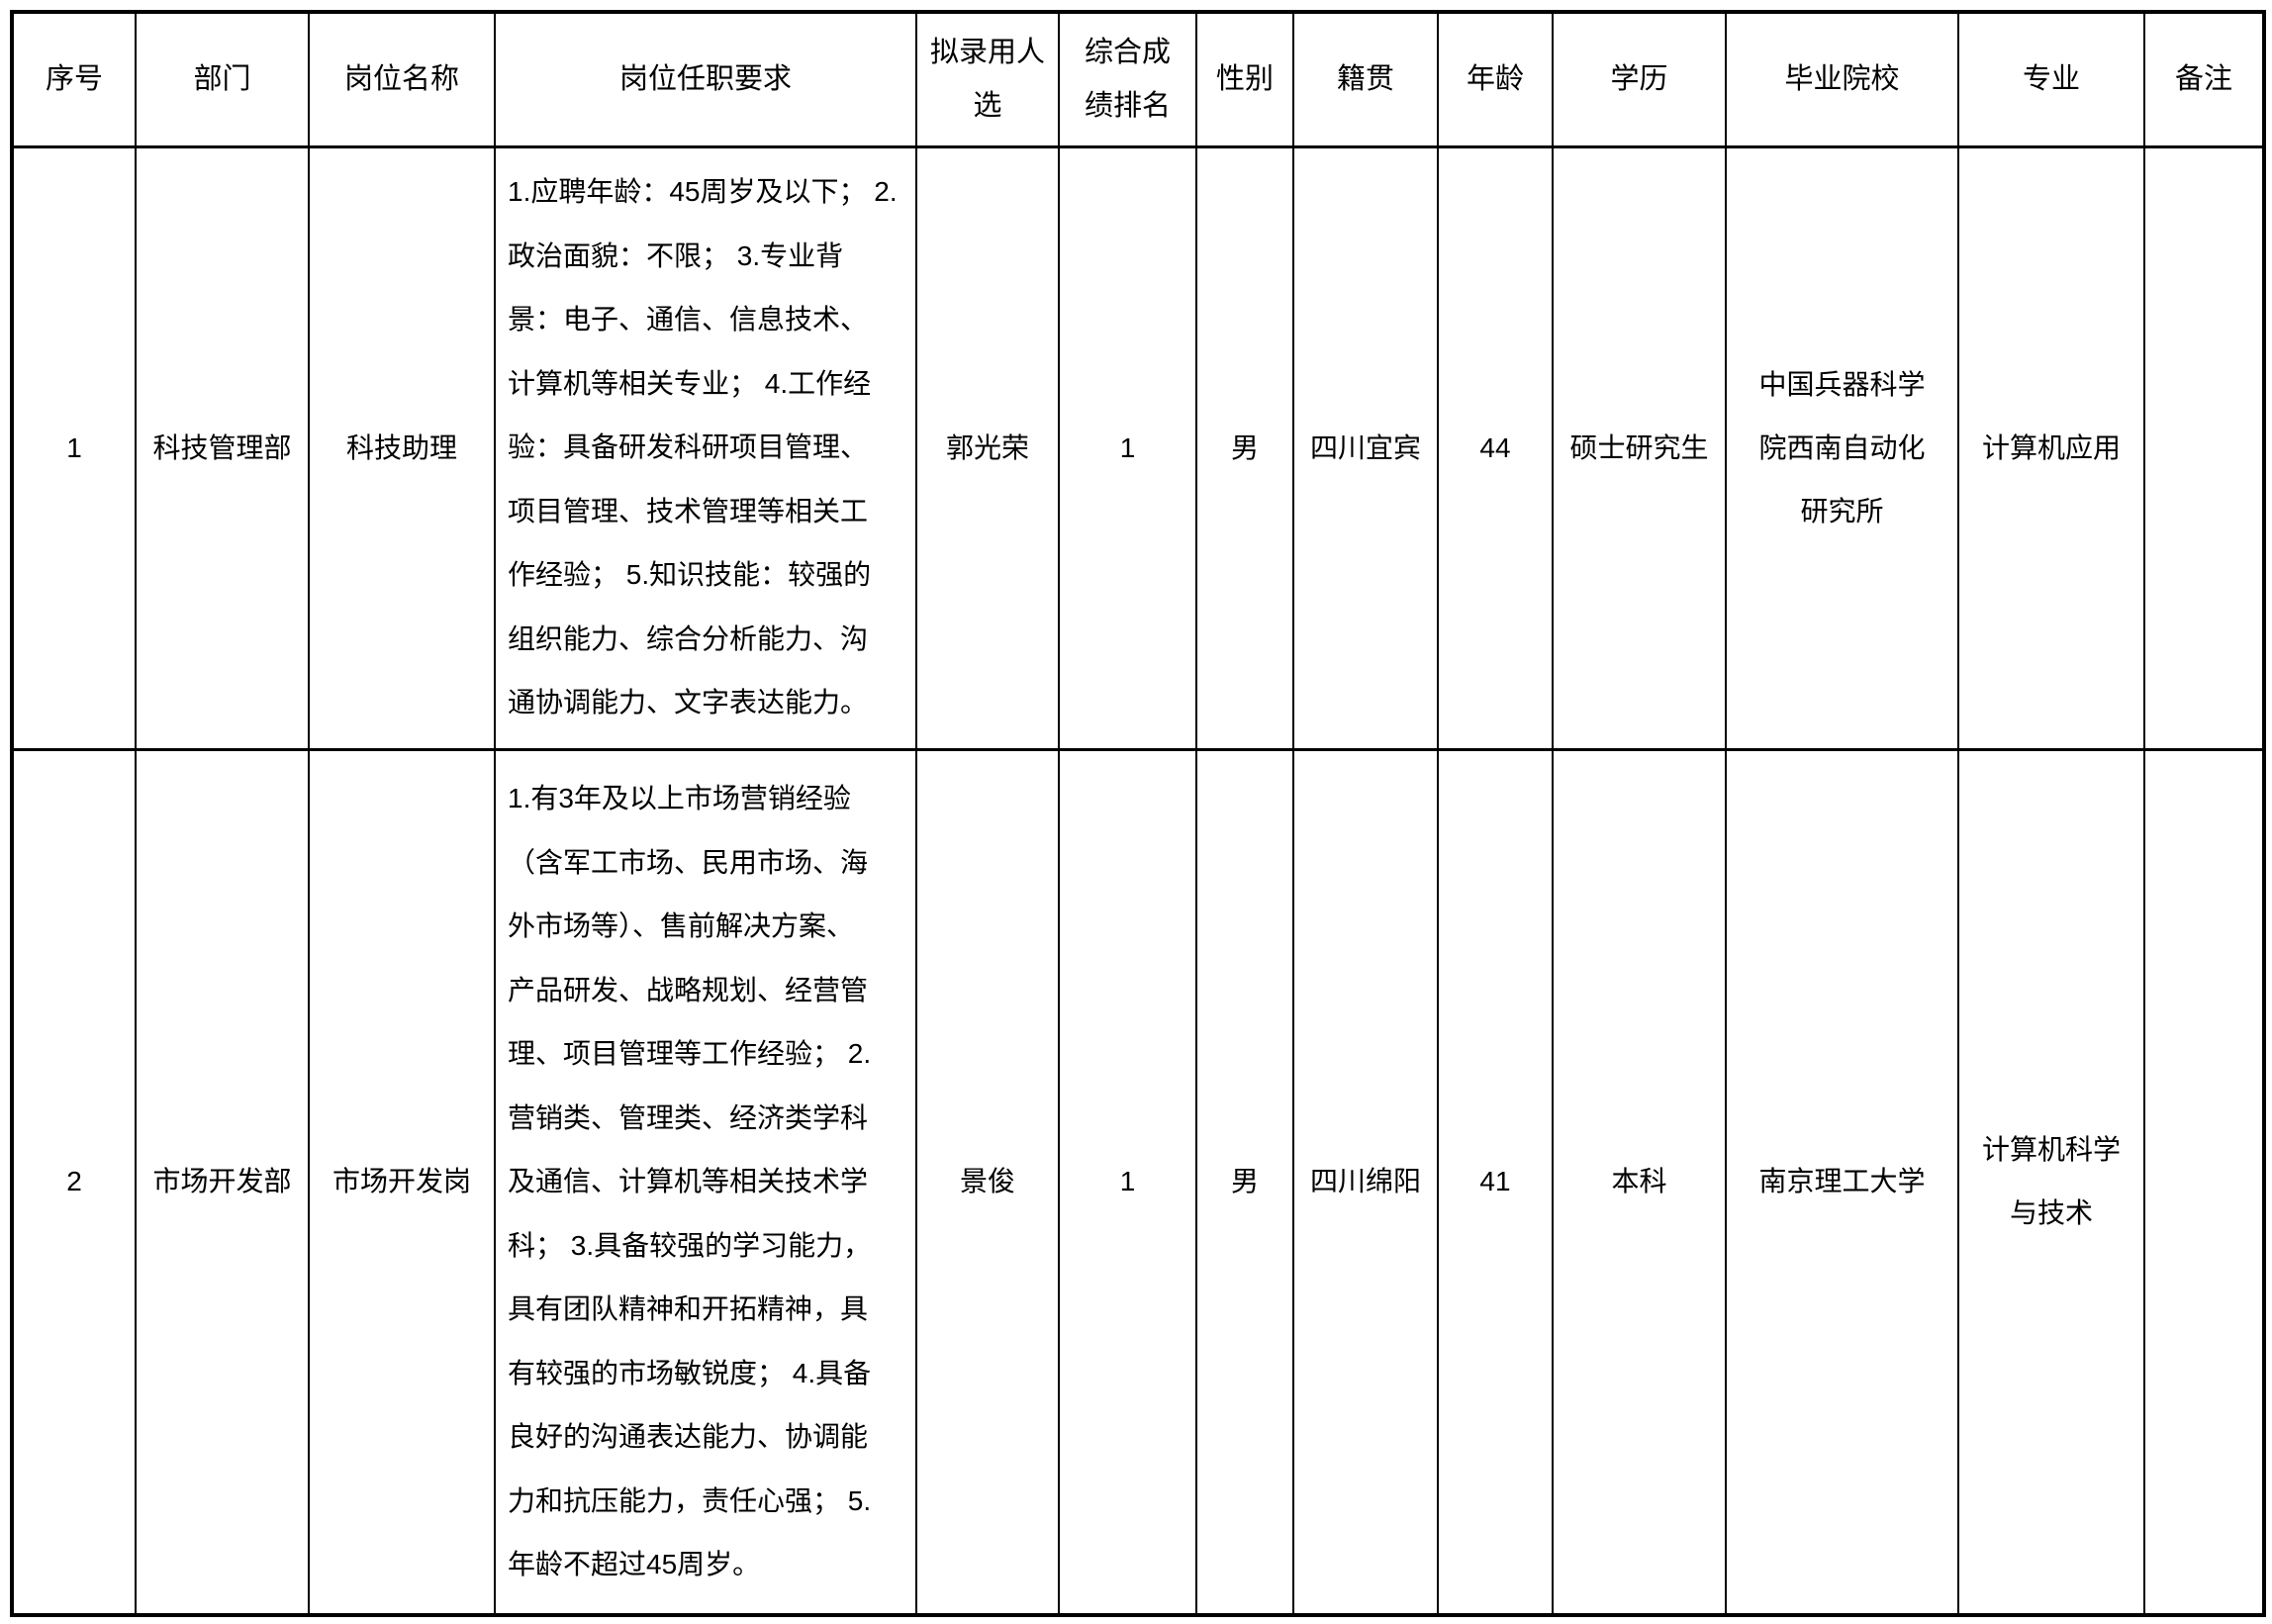 The image size is (2272, 1624). Describe the element at coordinates (987, 448) in the screenshot. I see `row1-candidate: 郭光荣` at that location.